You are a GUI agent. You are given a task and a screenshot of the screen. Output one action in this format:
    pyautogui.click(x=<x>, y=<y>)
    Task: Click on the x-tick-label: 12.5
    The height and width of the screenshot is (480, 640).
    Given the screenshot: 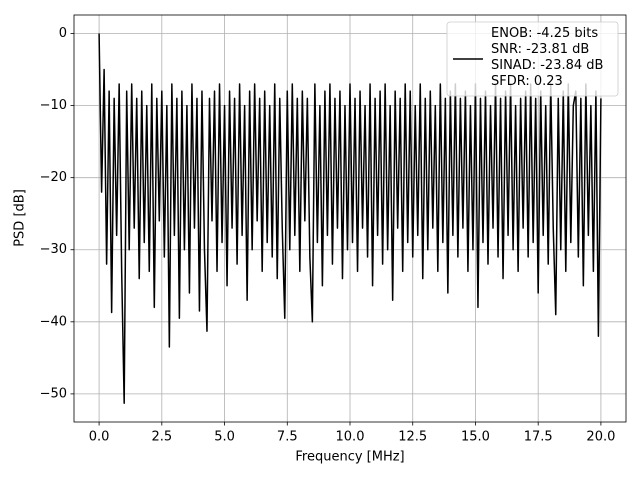 What is the action you would take?
    pyautogui.click(x=412, y=437)
    